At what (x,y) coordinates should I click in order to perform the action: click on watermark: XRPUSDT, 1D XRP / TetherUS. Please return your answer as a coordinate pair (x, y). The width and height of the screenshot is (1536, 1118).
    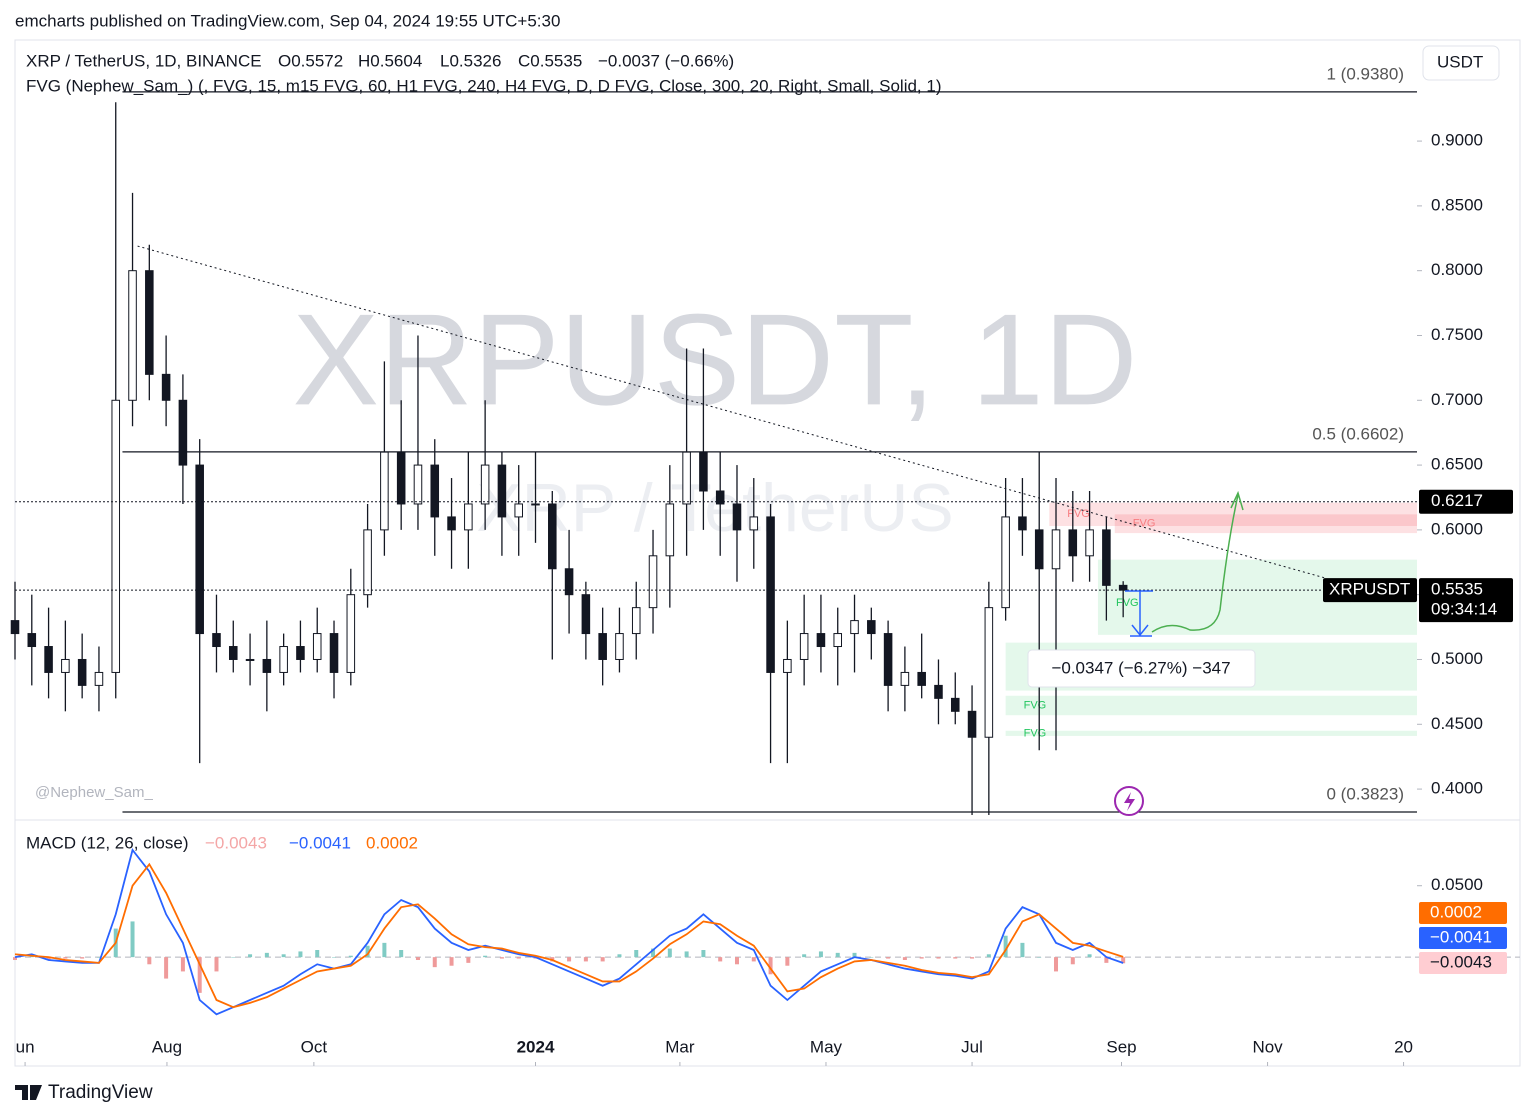
    Looking at the image, I should click on (714, 416).